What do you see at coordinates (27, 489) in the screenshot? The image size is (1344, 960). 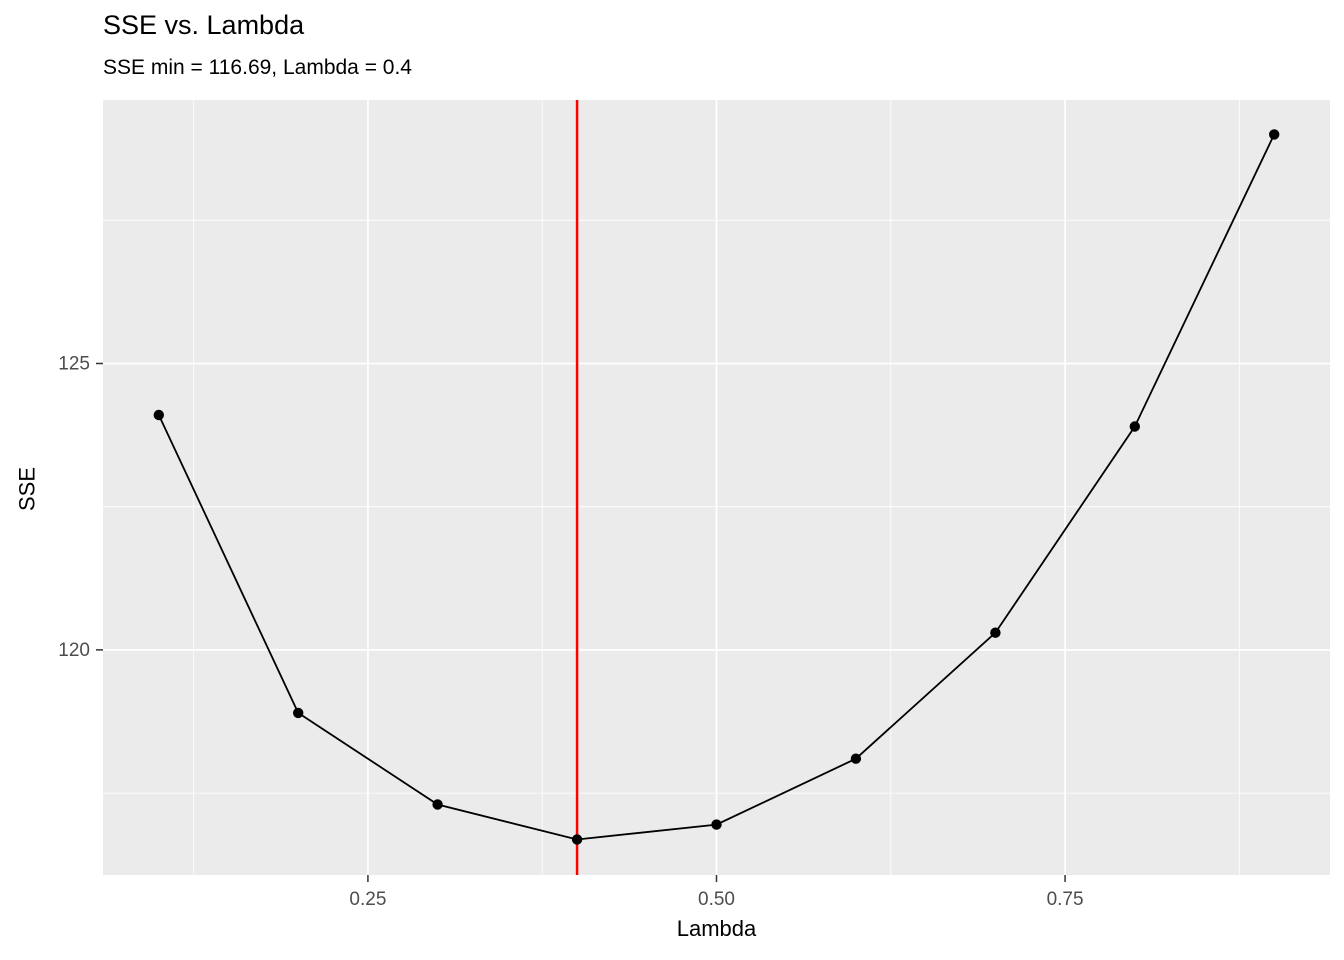 I see `y-axis-title: SSE` at bounding box center [27, 489].